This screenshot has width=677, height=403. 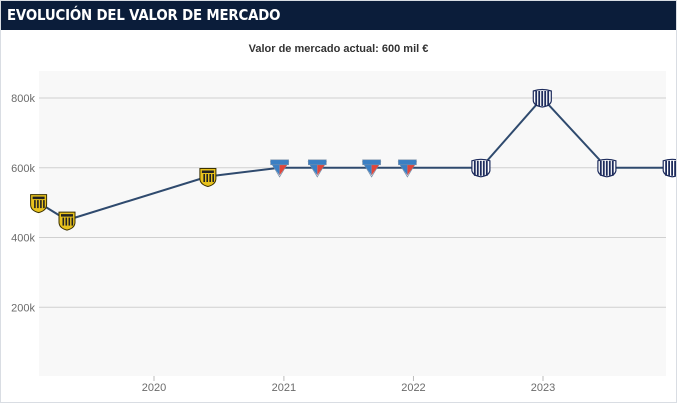 I want to click on x-tick-label: 2021, so click(x=284, y=388).